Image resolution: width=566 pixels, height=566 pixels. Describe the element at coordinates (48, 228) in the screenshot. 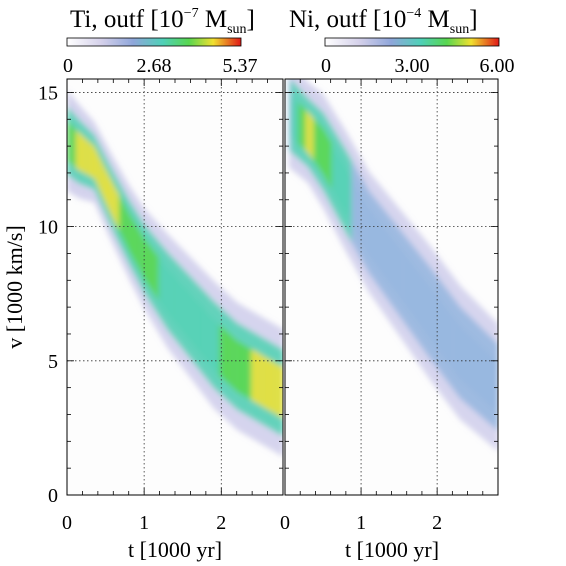

I see `ti-y-tick-label: 10` at that location.